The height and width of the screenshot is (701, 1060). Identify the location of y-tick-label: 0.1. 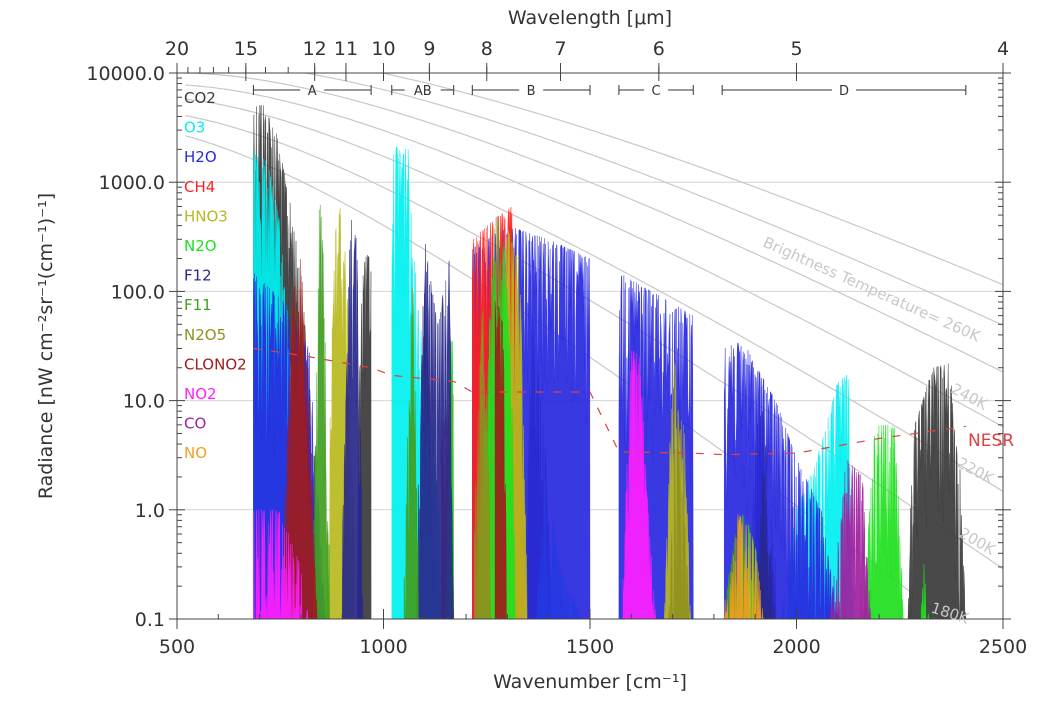
(150, 620).